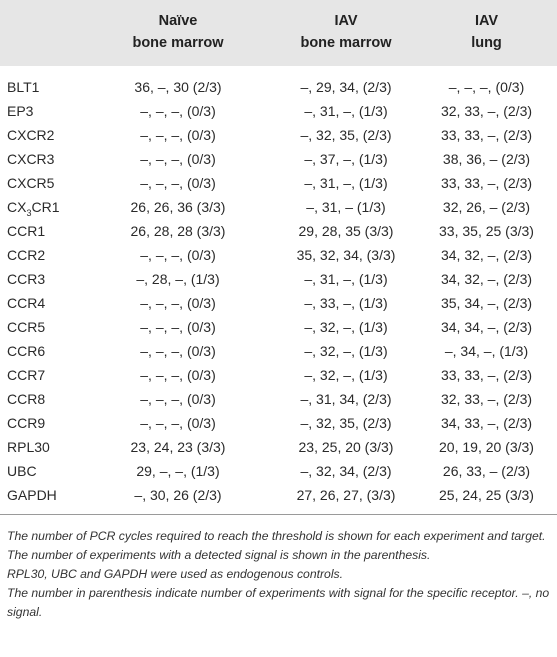  What do you see at coordinates (178, 471) in the screenshot?
I see `ct-values-cell: 29, –, –, (1/3)` at bounding box center [178, 471].